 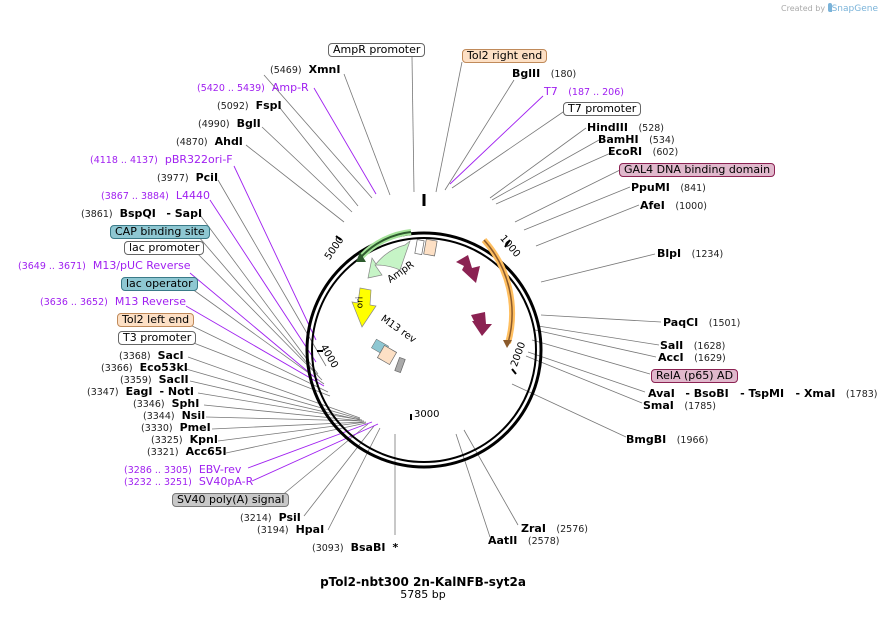 What do you see at coordinates (468, 269) in the screenshot?
I see `gal4-cds-arrow` at bounding box center [468, 269].